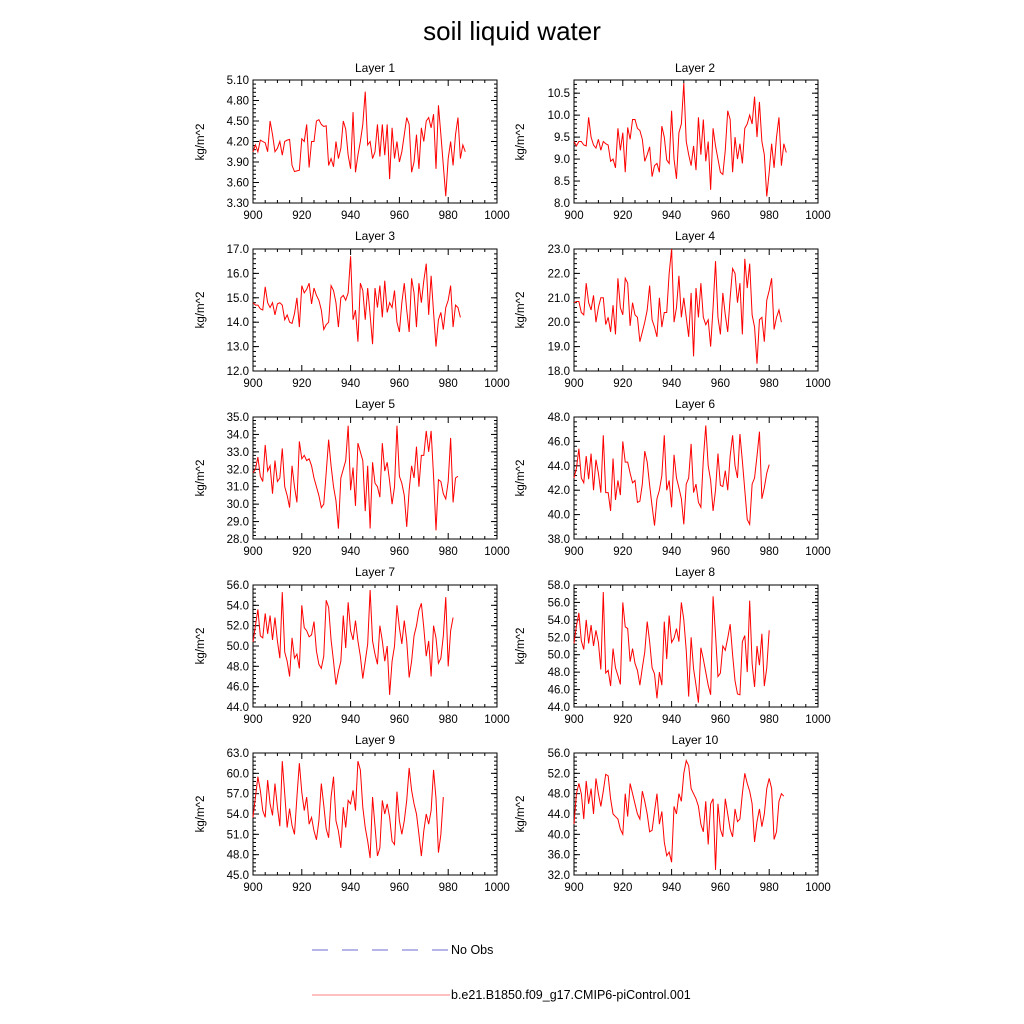 The height and width of the screenshot is (1024, 1024). Describe the element at coordinates (238, 453) in the screenshot. I see `y-tick-label: 33.0` at that location.